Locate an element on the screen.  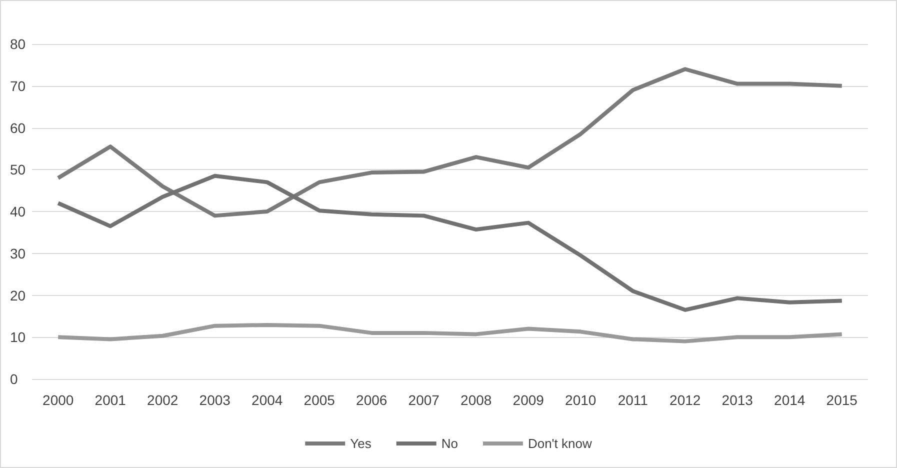
x-tick-label: 2010 is located at coordinates (580, 400).